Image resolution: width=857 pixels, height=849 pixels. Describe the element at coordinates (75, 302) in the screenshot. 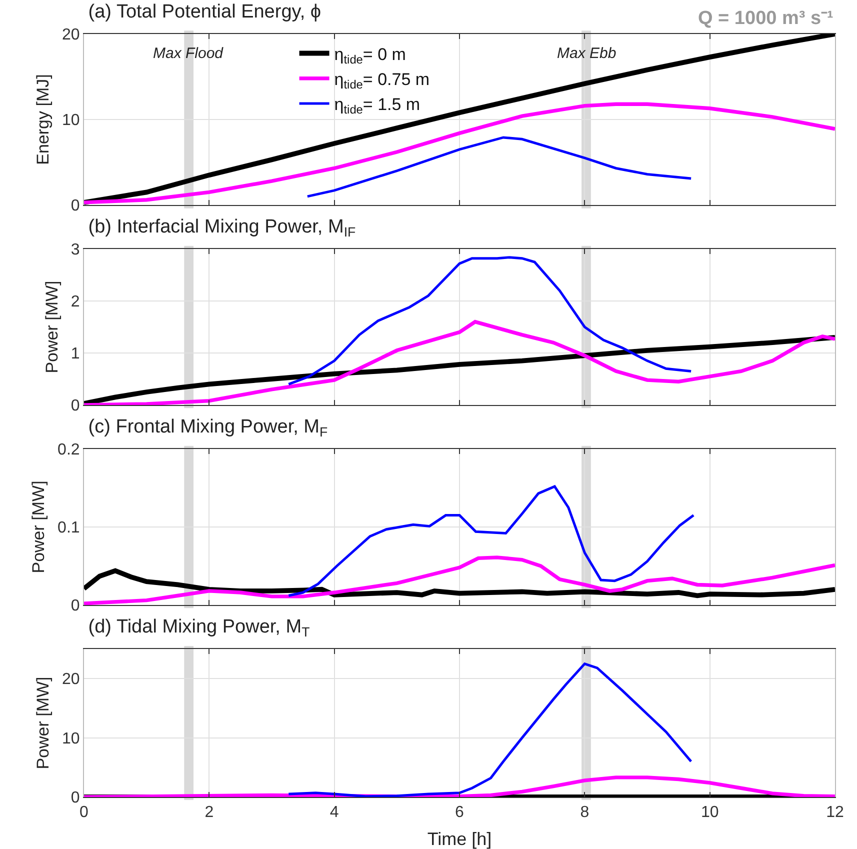

I see `y-tick-label: 2` at that location.